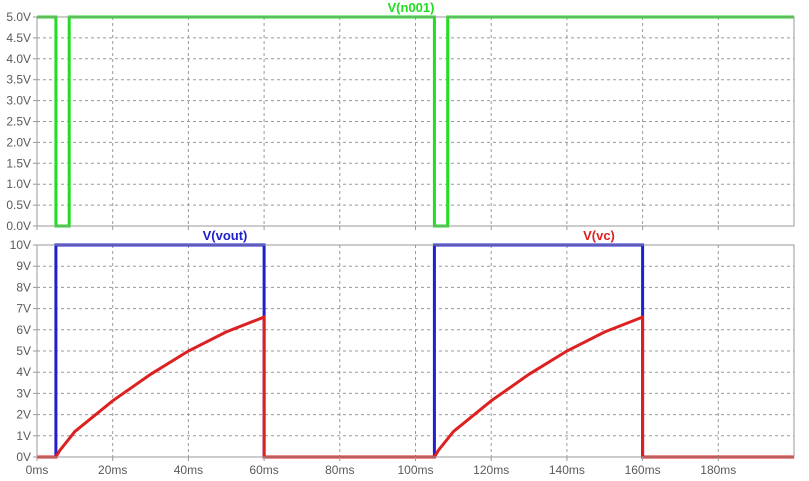  Describe the element at coordinates (263, 470) in the screenshot. I see `x-tick-label: 60ms` at that location.